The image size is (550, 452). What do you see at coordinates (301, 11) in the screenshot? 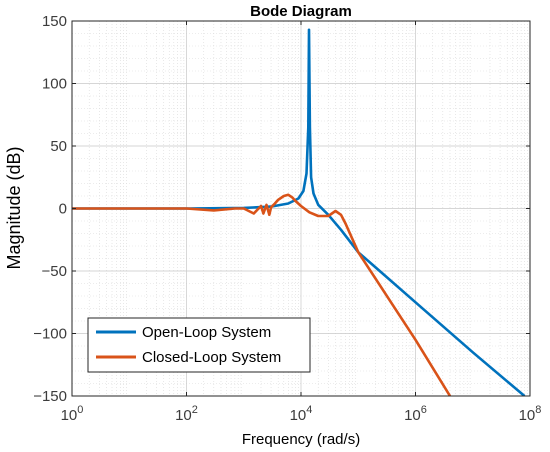
I see `chart-title: Bode Diagram` at bounding box center [301, 11].